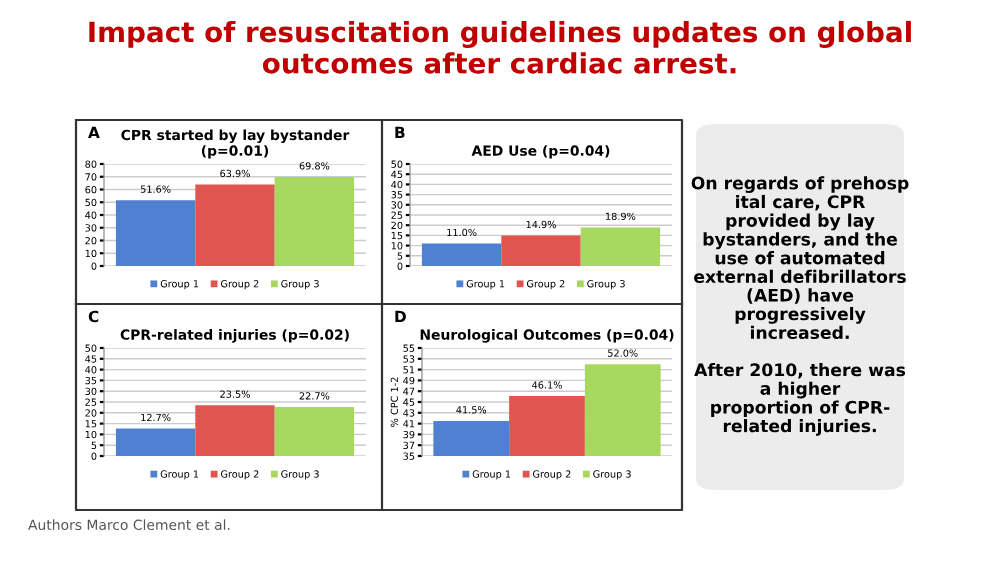  Describe the element at coordinates (800, 306) in the screenshot. I see `text: On regards of prehosp ital care, CPR provided by lay bystanders, and the use of automated external defibrillators (AED) have progressively increased. After 2010, there was a higher proportion of CPR- related injuries.` at that location.